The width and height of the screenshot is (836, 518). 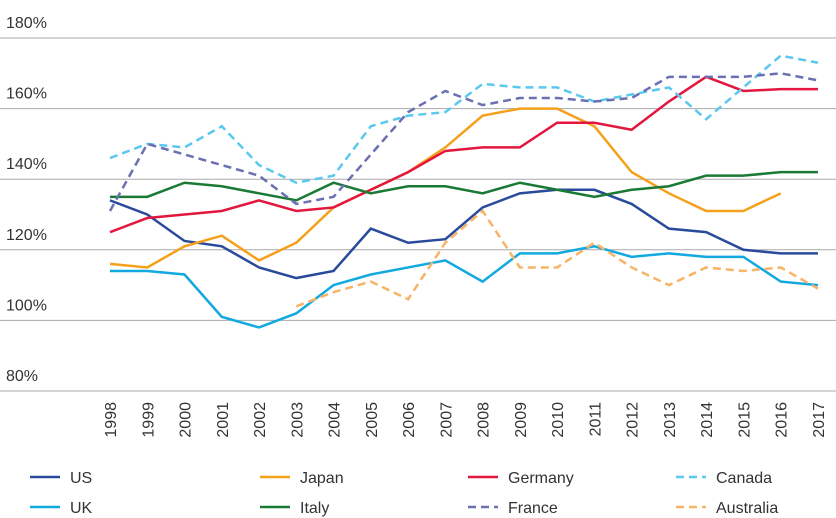 I want to click on x-tick-label: 2005, so click(x=372, y=420).